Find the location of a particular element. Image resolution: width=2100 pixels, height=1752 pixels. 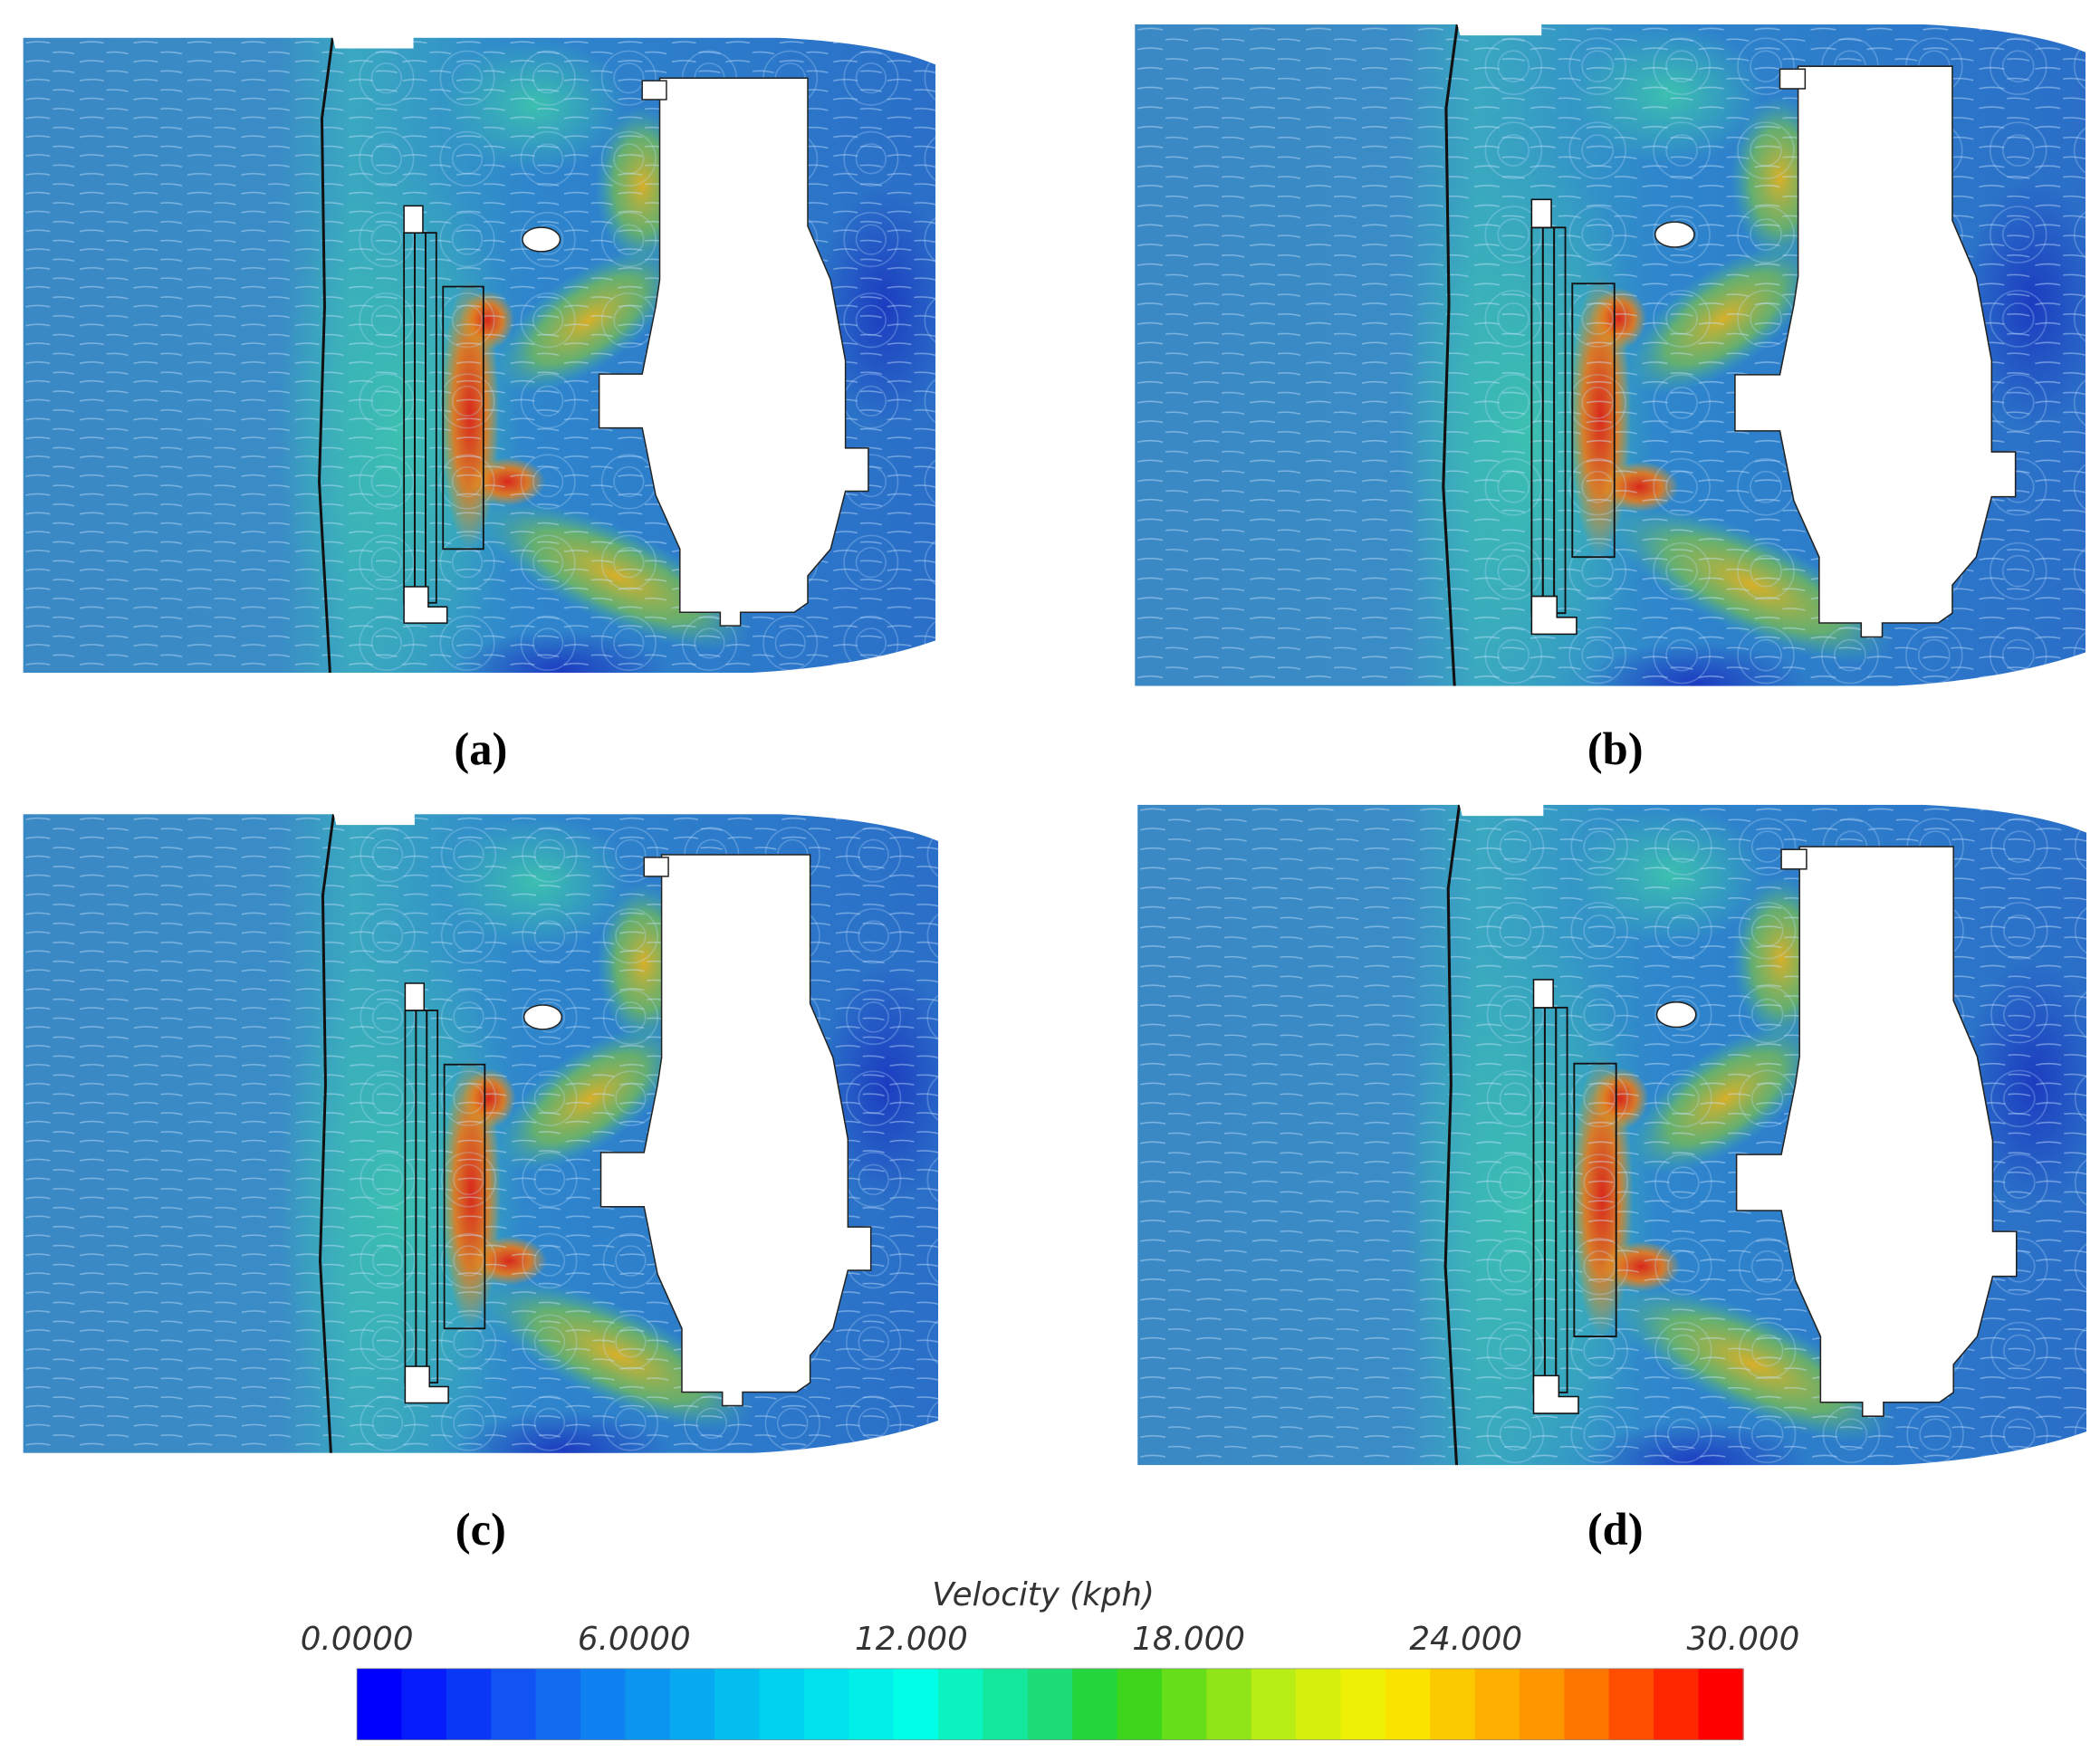

colorbar-tick-label: 0.0000 is located at coordinates (357, 1639).